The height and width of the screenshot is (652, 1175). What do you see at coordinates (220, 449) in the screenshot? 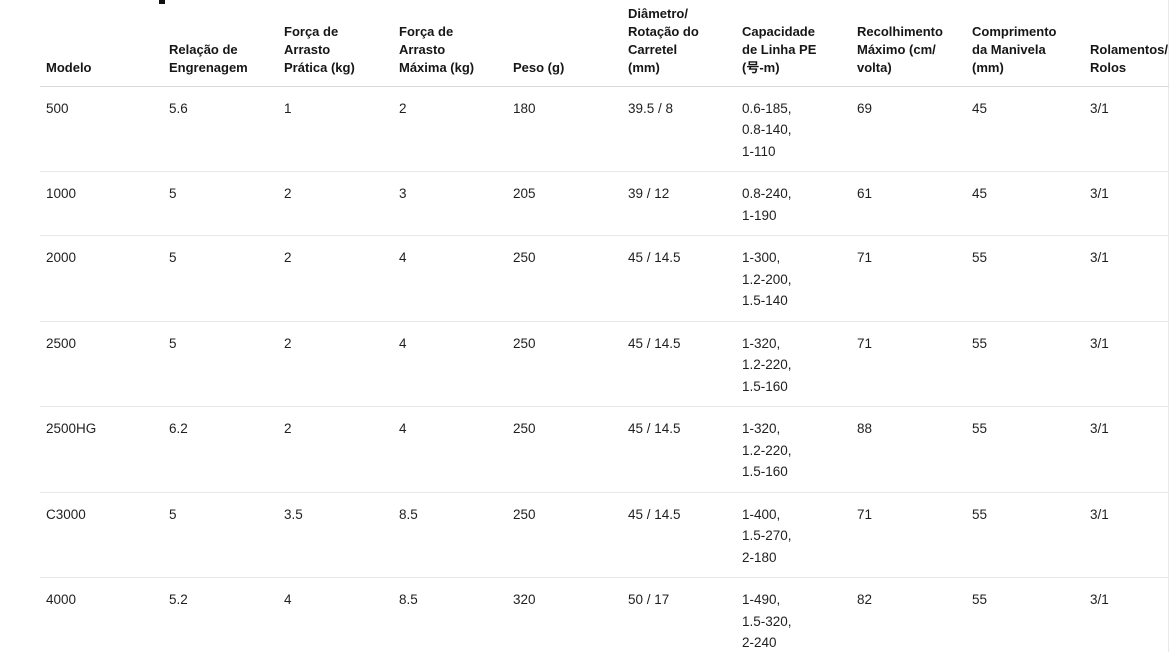
I see `cell-relacao-engrenagem: 6.2` at bounding box center [220, 449].